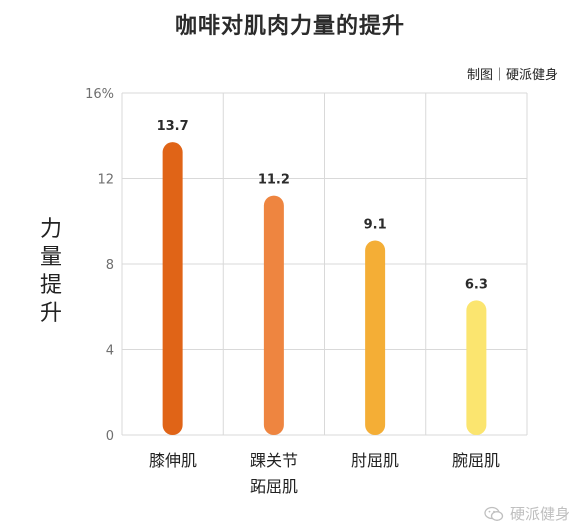  Describe the element at coordinates (273, 460) in the screenshot. I see `x-label-1-line-0: 踝关节` at that location.